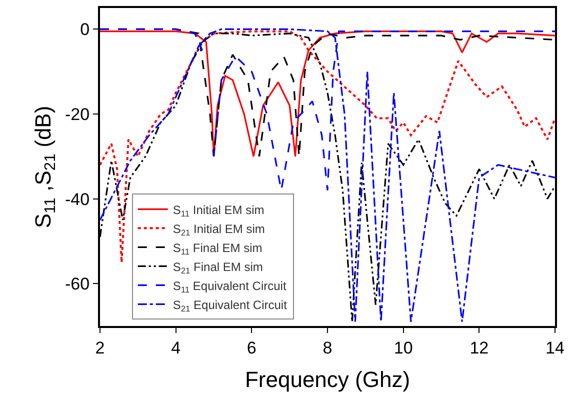 This screenshot has height=406, width=574. I want to click on y-tick-label: -60, so click(77, 284).